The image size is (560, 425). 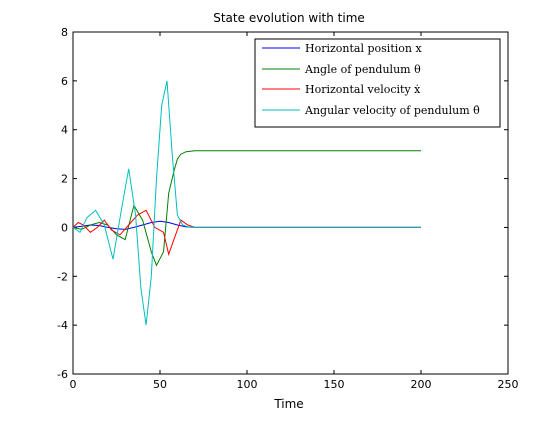 I want to click on y-tick-label: 4, so click(x=64, y=130).